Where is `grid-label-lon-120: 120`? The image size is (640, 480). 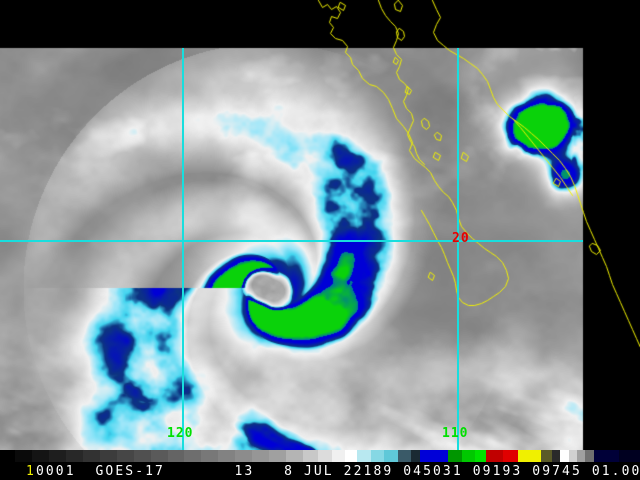
grid-label-lon-120: 120 is located at coordinates (180, 433).